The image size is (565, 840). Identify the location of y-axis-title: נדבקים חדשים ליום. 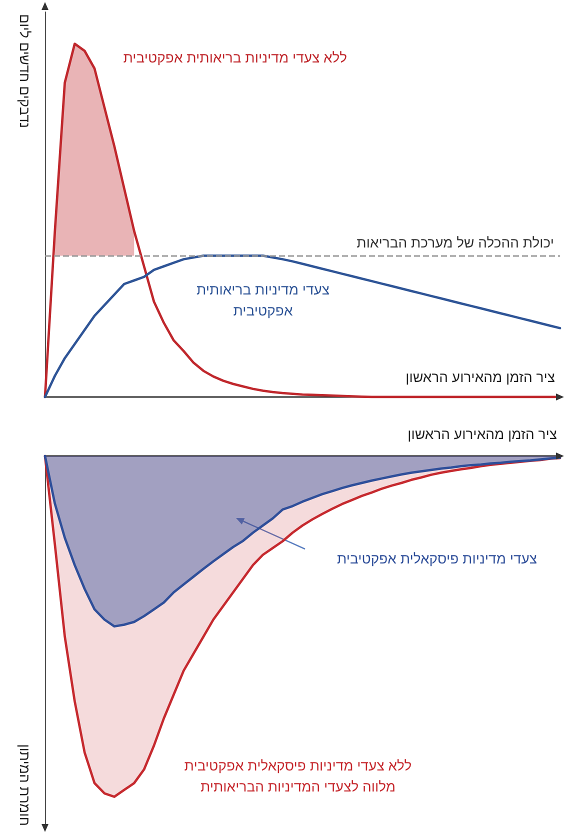
(25, 71).